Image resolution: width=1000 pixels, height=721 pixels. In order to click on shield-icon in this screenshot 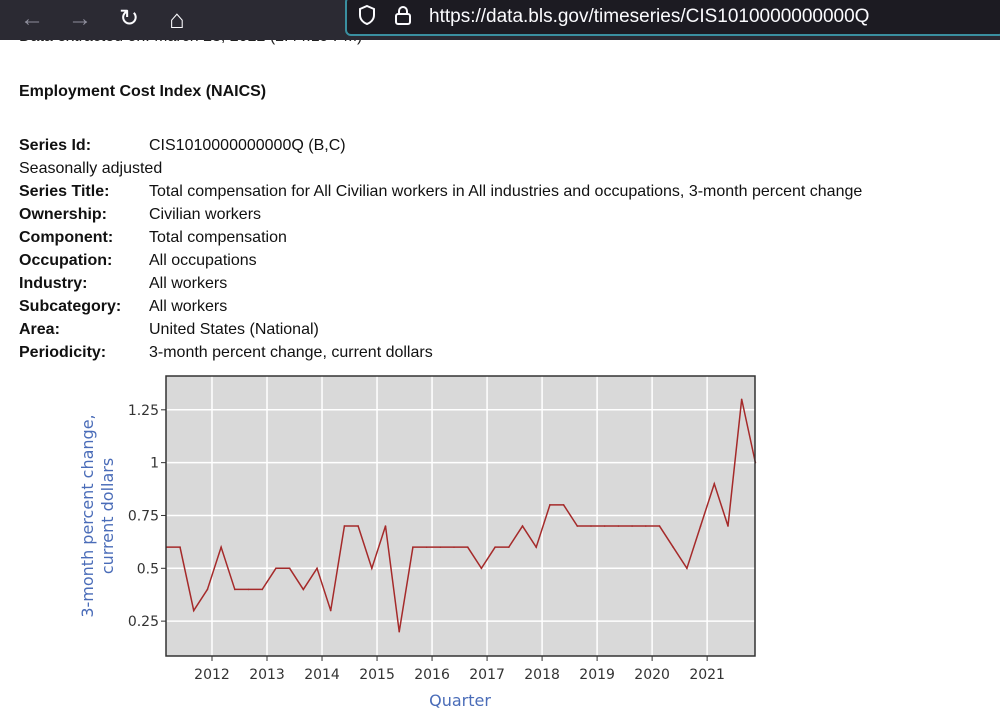, I will do `click(367, 18)`.